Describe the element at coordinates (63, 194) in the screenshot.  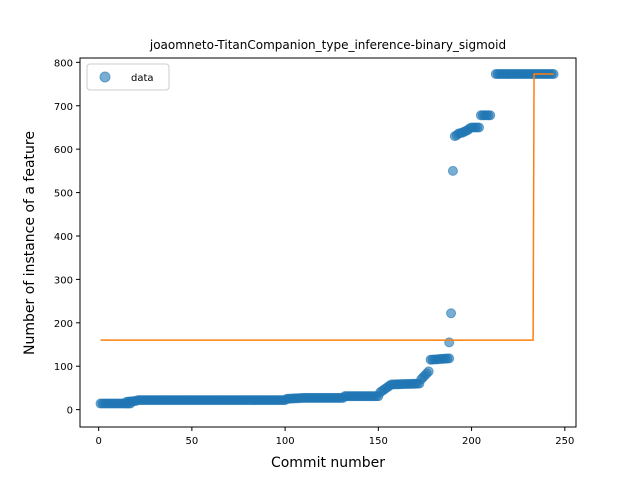
I see `y-tick-label: 500` at that location.